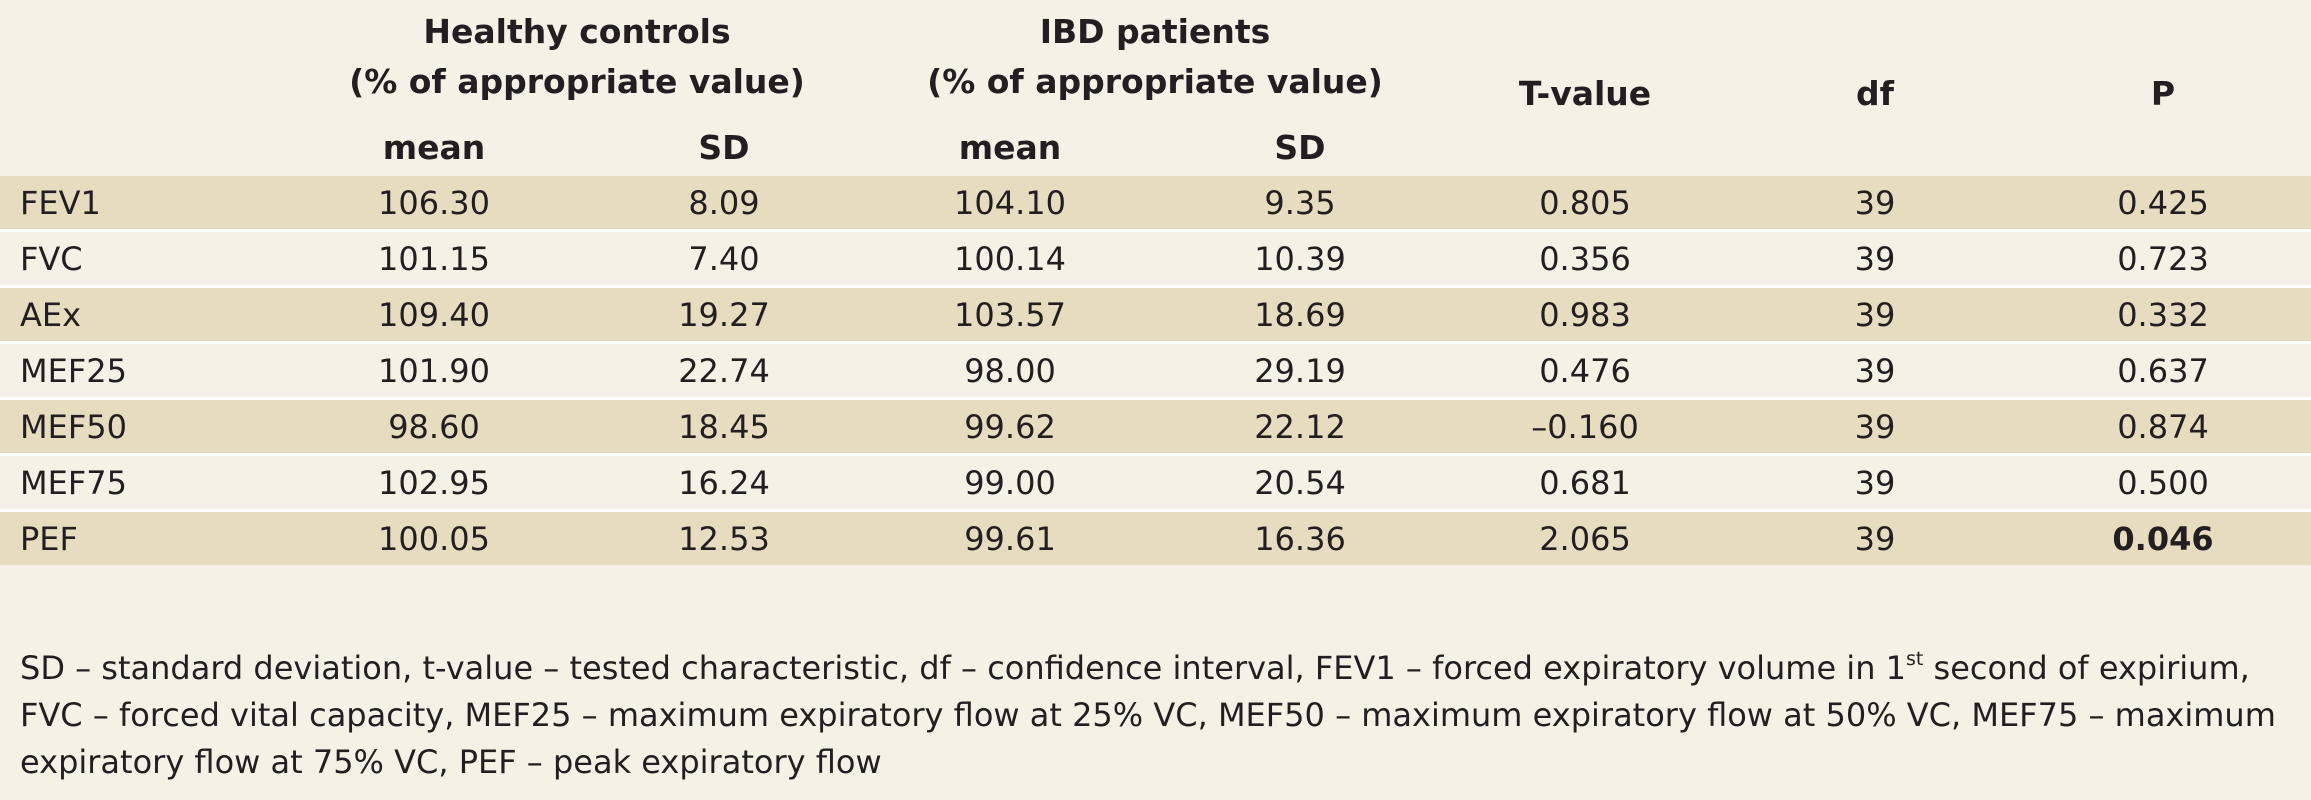 The height and width of the screenshot is (800, 2311). What do you see at coordinates (49, 539) in the screenshot?
I see `row-label-pef: PEF` at bounding box center [49, 539].